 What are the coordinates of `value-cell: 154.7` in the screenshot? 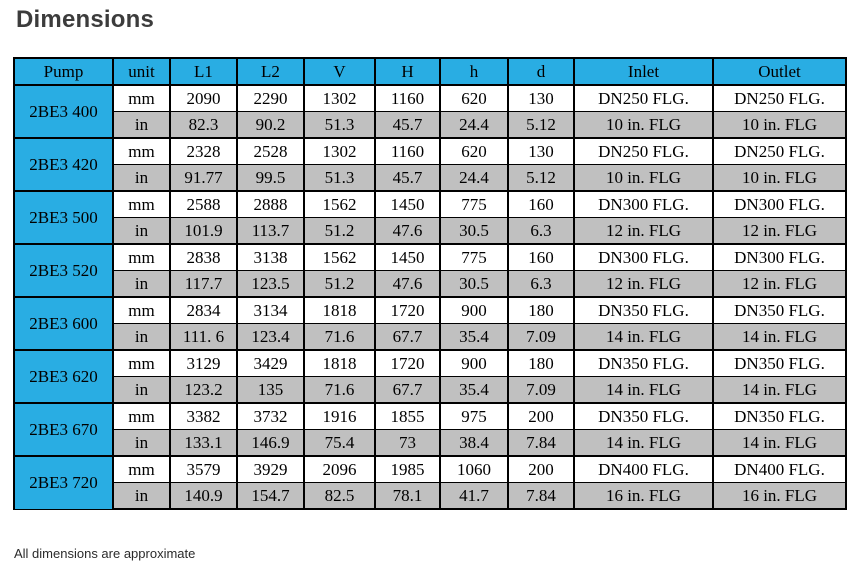 It's located at (270, 496).